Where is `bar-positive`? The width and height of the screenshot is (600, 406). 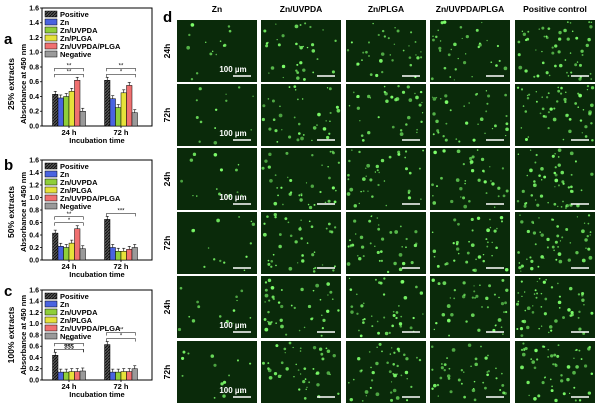
bar-positive is located at coordinates (55, 368).